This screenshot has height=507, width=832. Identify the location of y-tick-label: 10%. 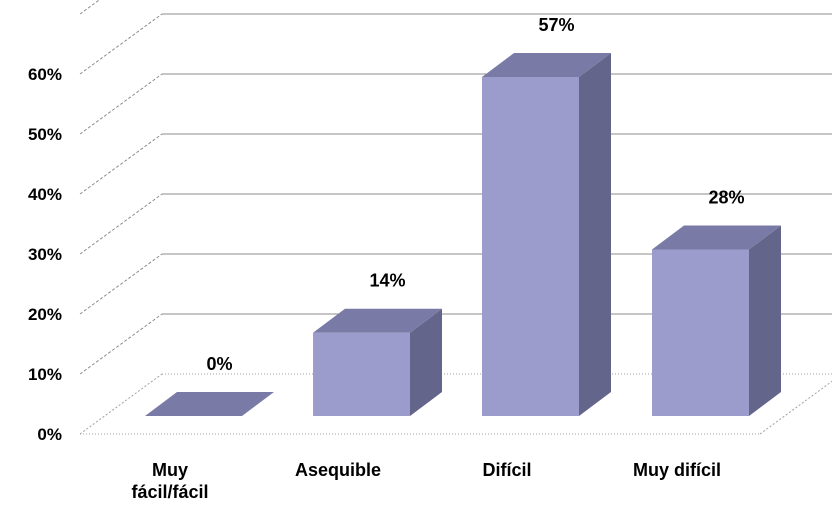
(45, 374).